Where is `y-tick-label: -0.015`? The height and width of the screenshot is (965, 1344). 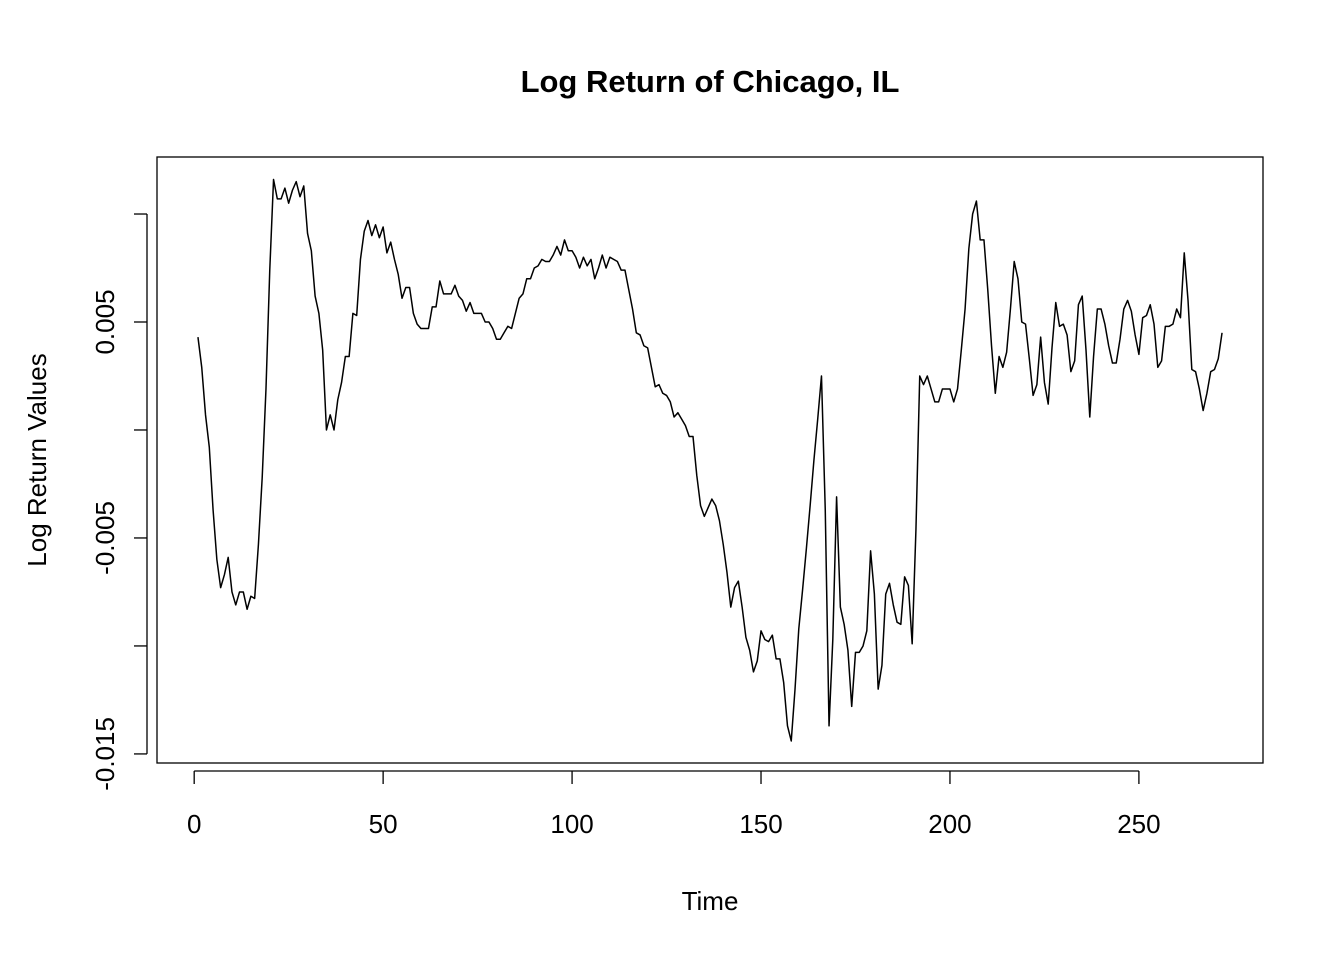 y-tick-label: -0.015 is located at coordinates (105, 754).